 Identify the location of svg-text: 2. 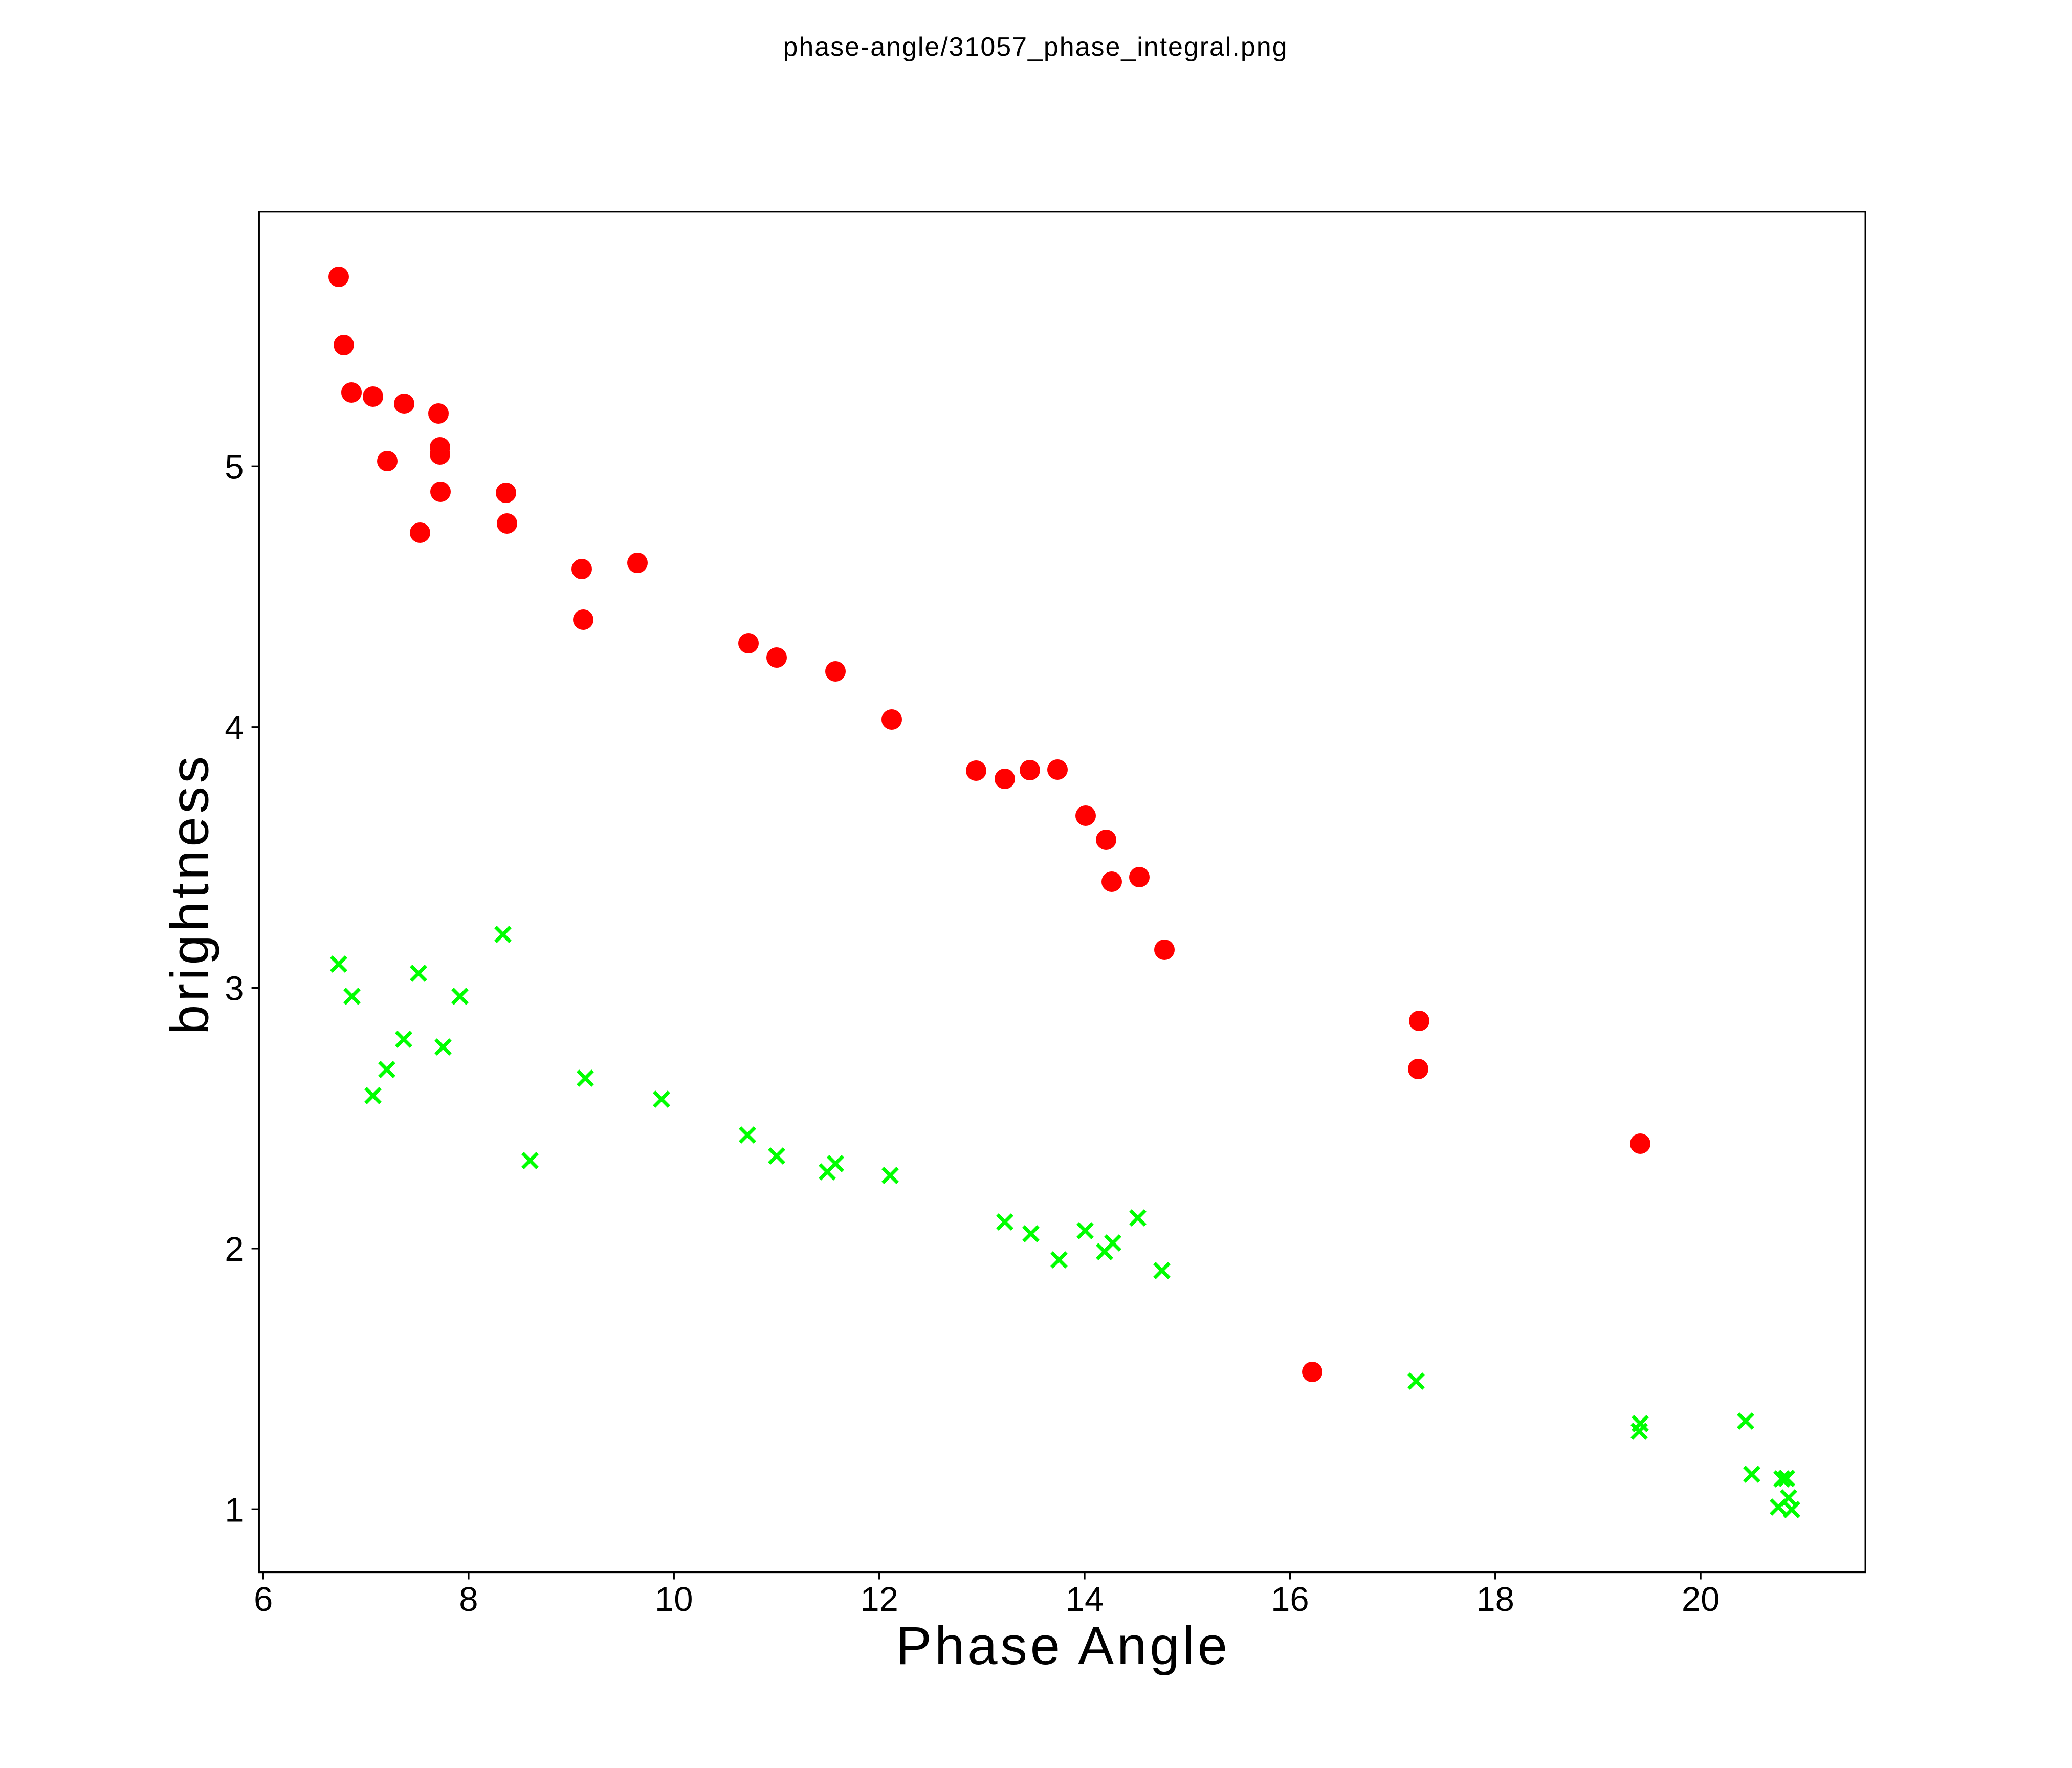
(234, 1249).